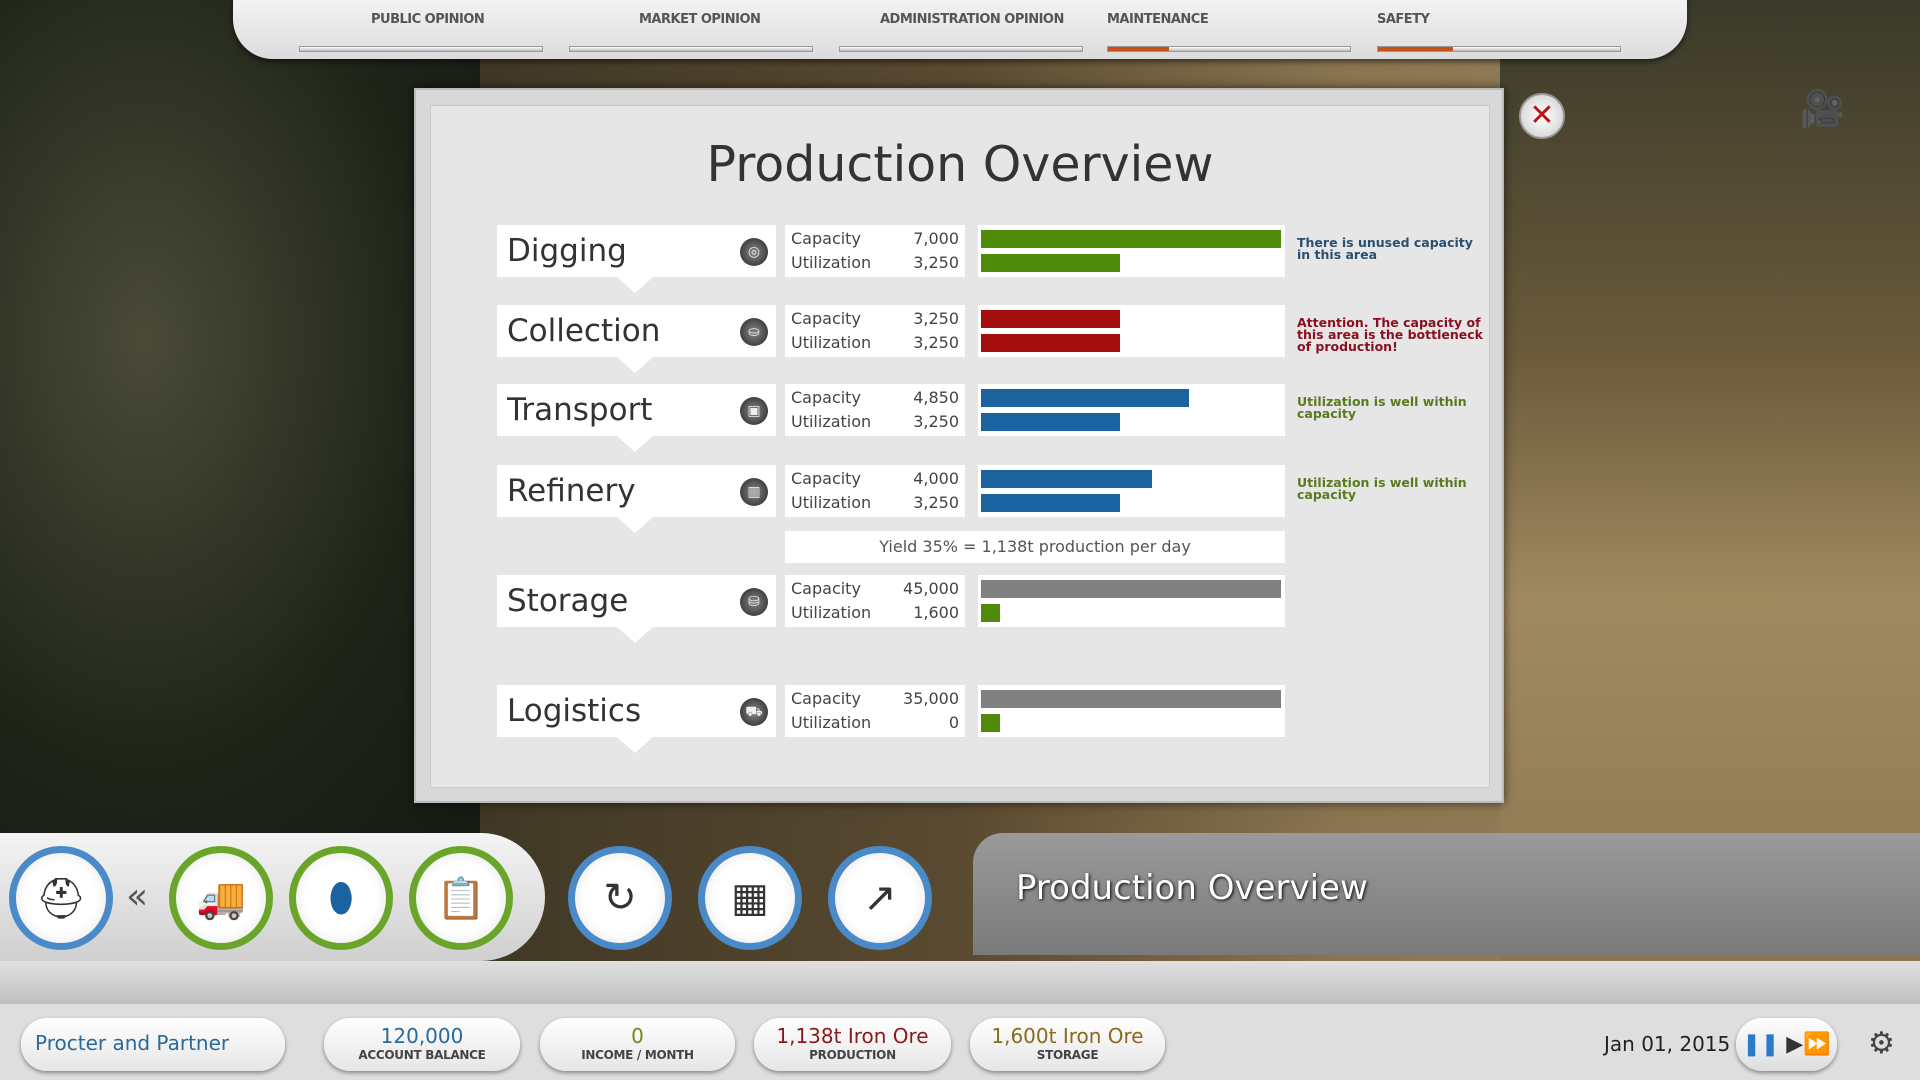  What do you see at coordinates (960, 1042) in the screenshot?
I see `status-bar` at bounding box center [960, 1042].